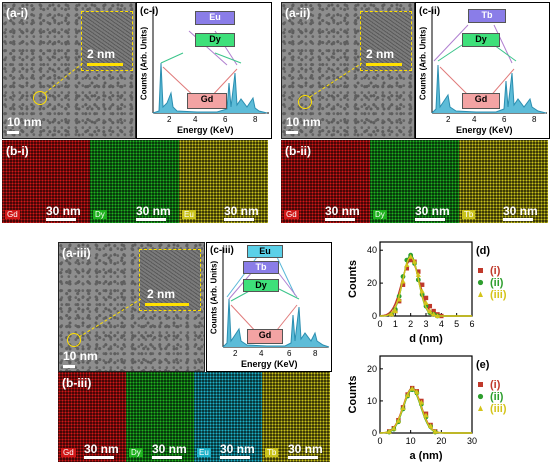 The width and height of the screenshot is (550, 465). Describe the element at coordinates (379, 324) in the screenshot. I see `x-tick-label: 0` at that location.